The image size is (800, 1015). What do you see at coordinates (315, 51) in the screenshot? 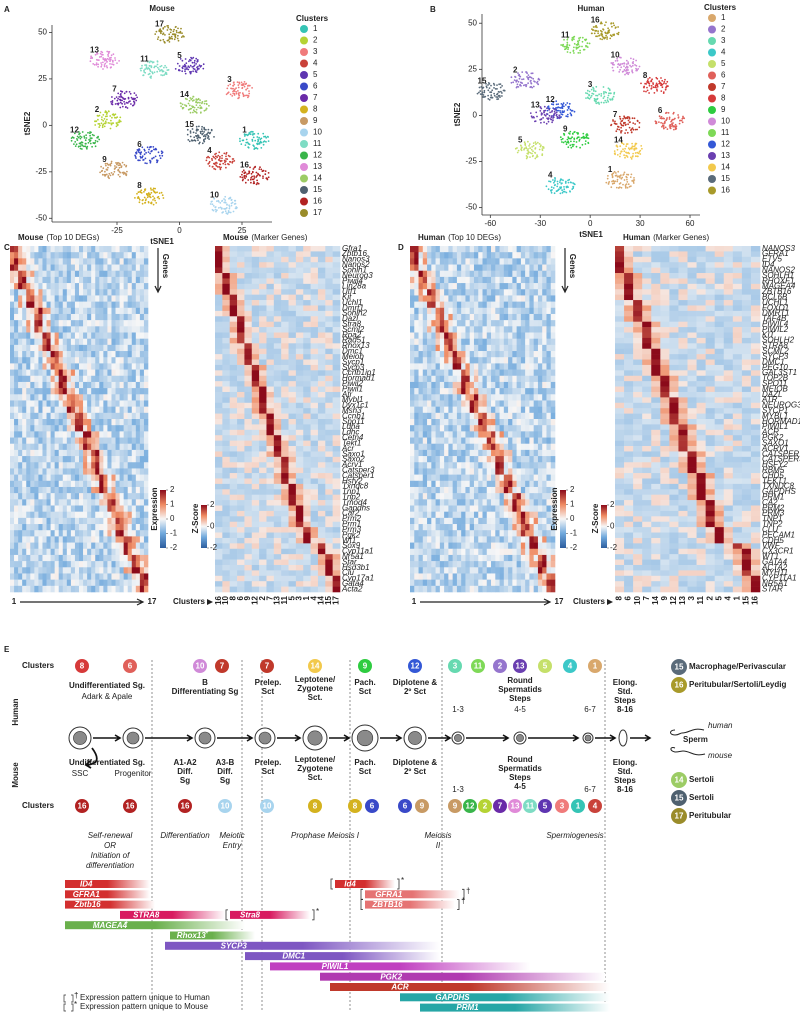
I see `legend-label: 3` at bounding box center [315, 51].